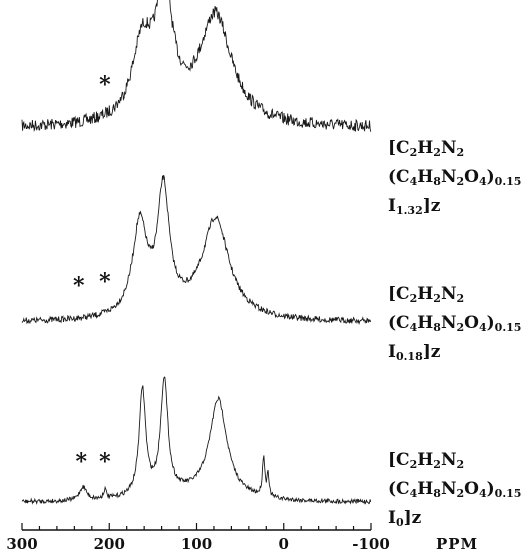 Image resolution: width=529 pixels, height=554 pixels. I want to click on spectrum-label-bottom: [C2H2N2 (C4H8N2O4)0.15 I0]z, so click(458, 491).